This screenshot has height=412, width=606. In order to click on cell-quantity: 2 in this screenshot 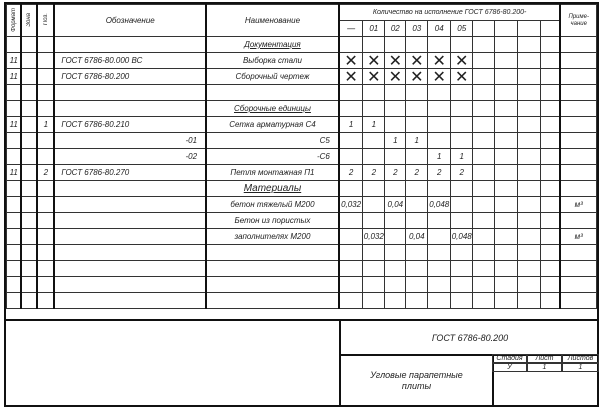, I will do `click(417, 172)`.